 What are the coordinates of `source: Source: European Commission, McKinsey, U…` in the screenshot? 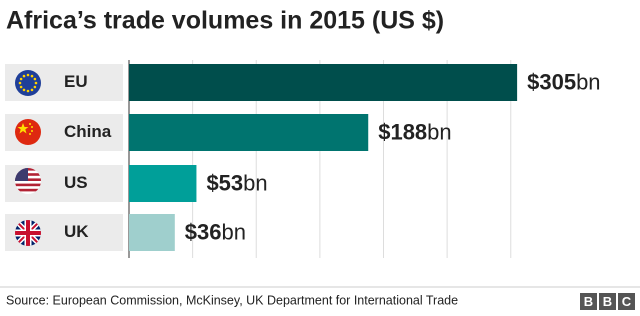 It's located at (232, 300).